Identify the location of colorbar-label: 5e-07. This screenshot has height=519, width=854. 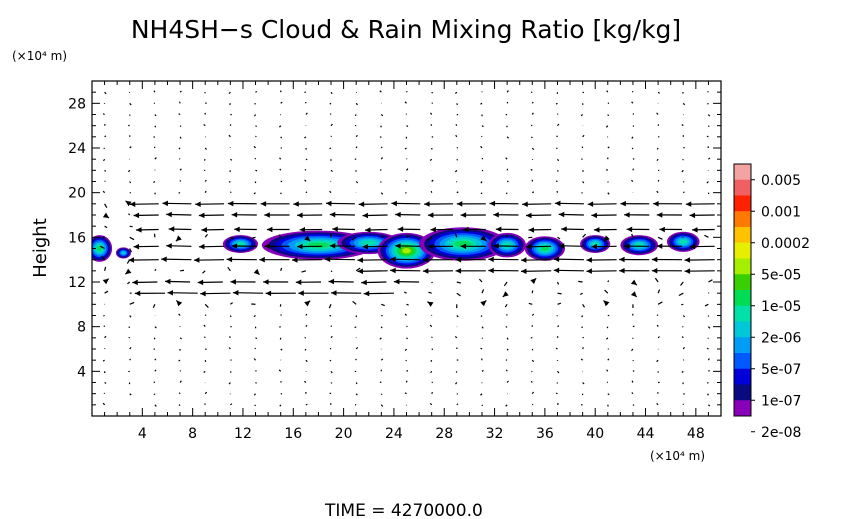
(781, 370).